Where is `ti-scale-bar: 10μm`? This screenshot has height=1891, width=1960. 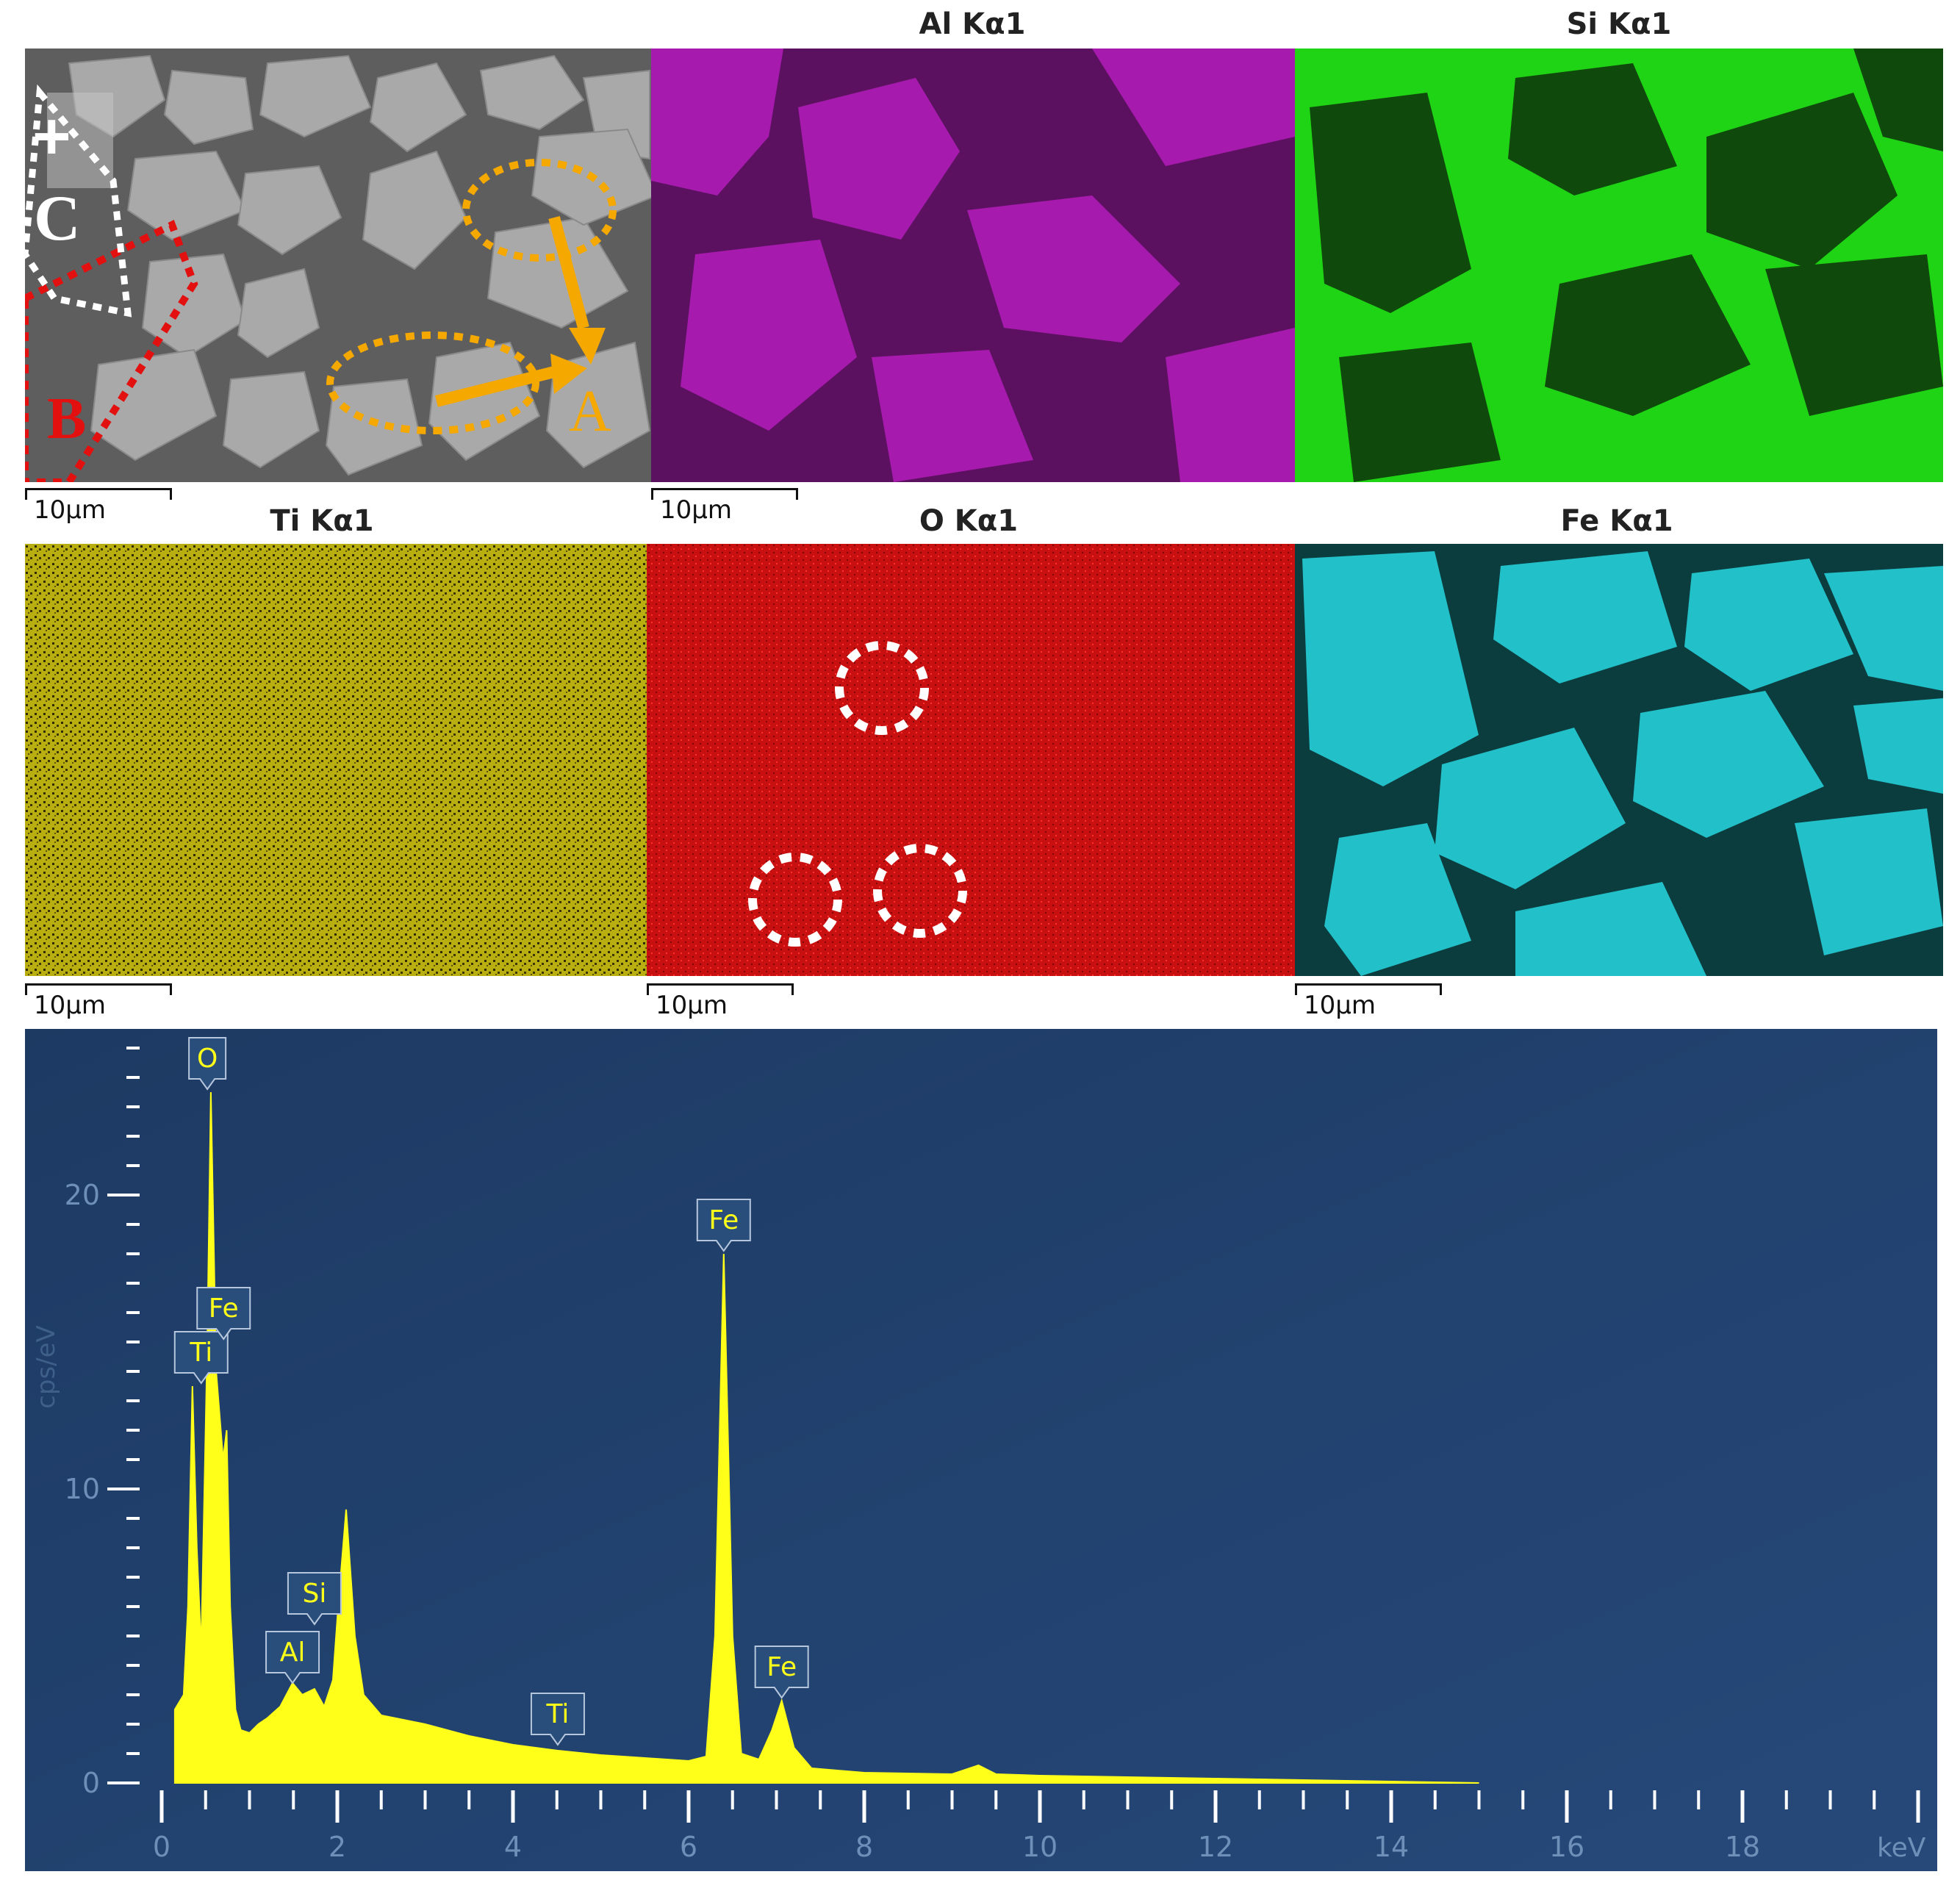 ti-scale-bar: 10μm is located at coordinates (99, 1001).